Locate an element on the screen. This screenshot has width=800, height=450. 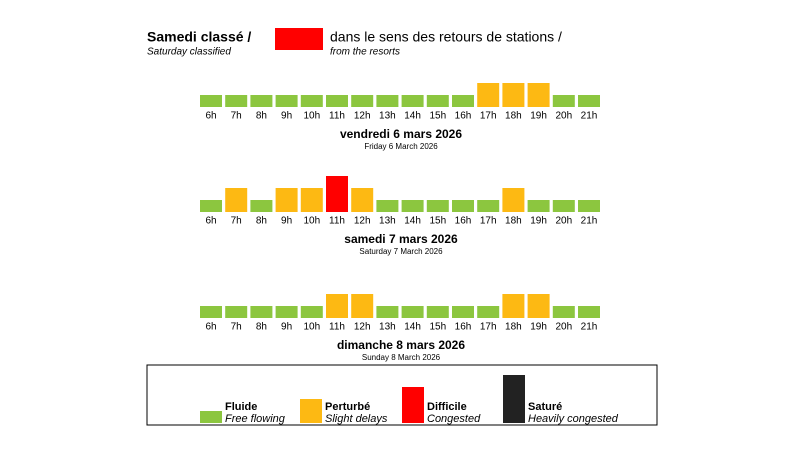
legend-box is located at coordinates (402, 395).